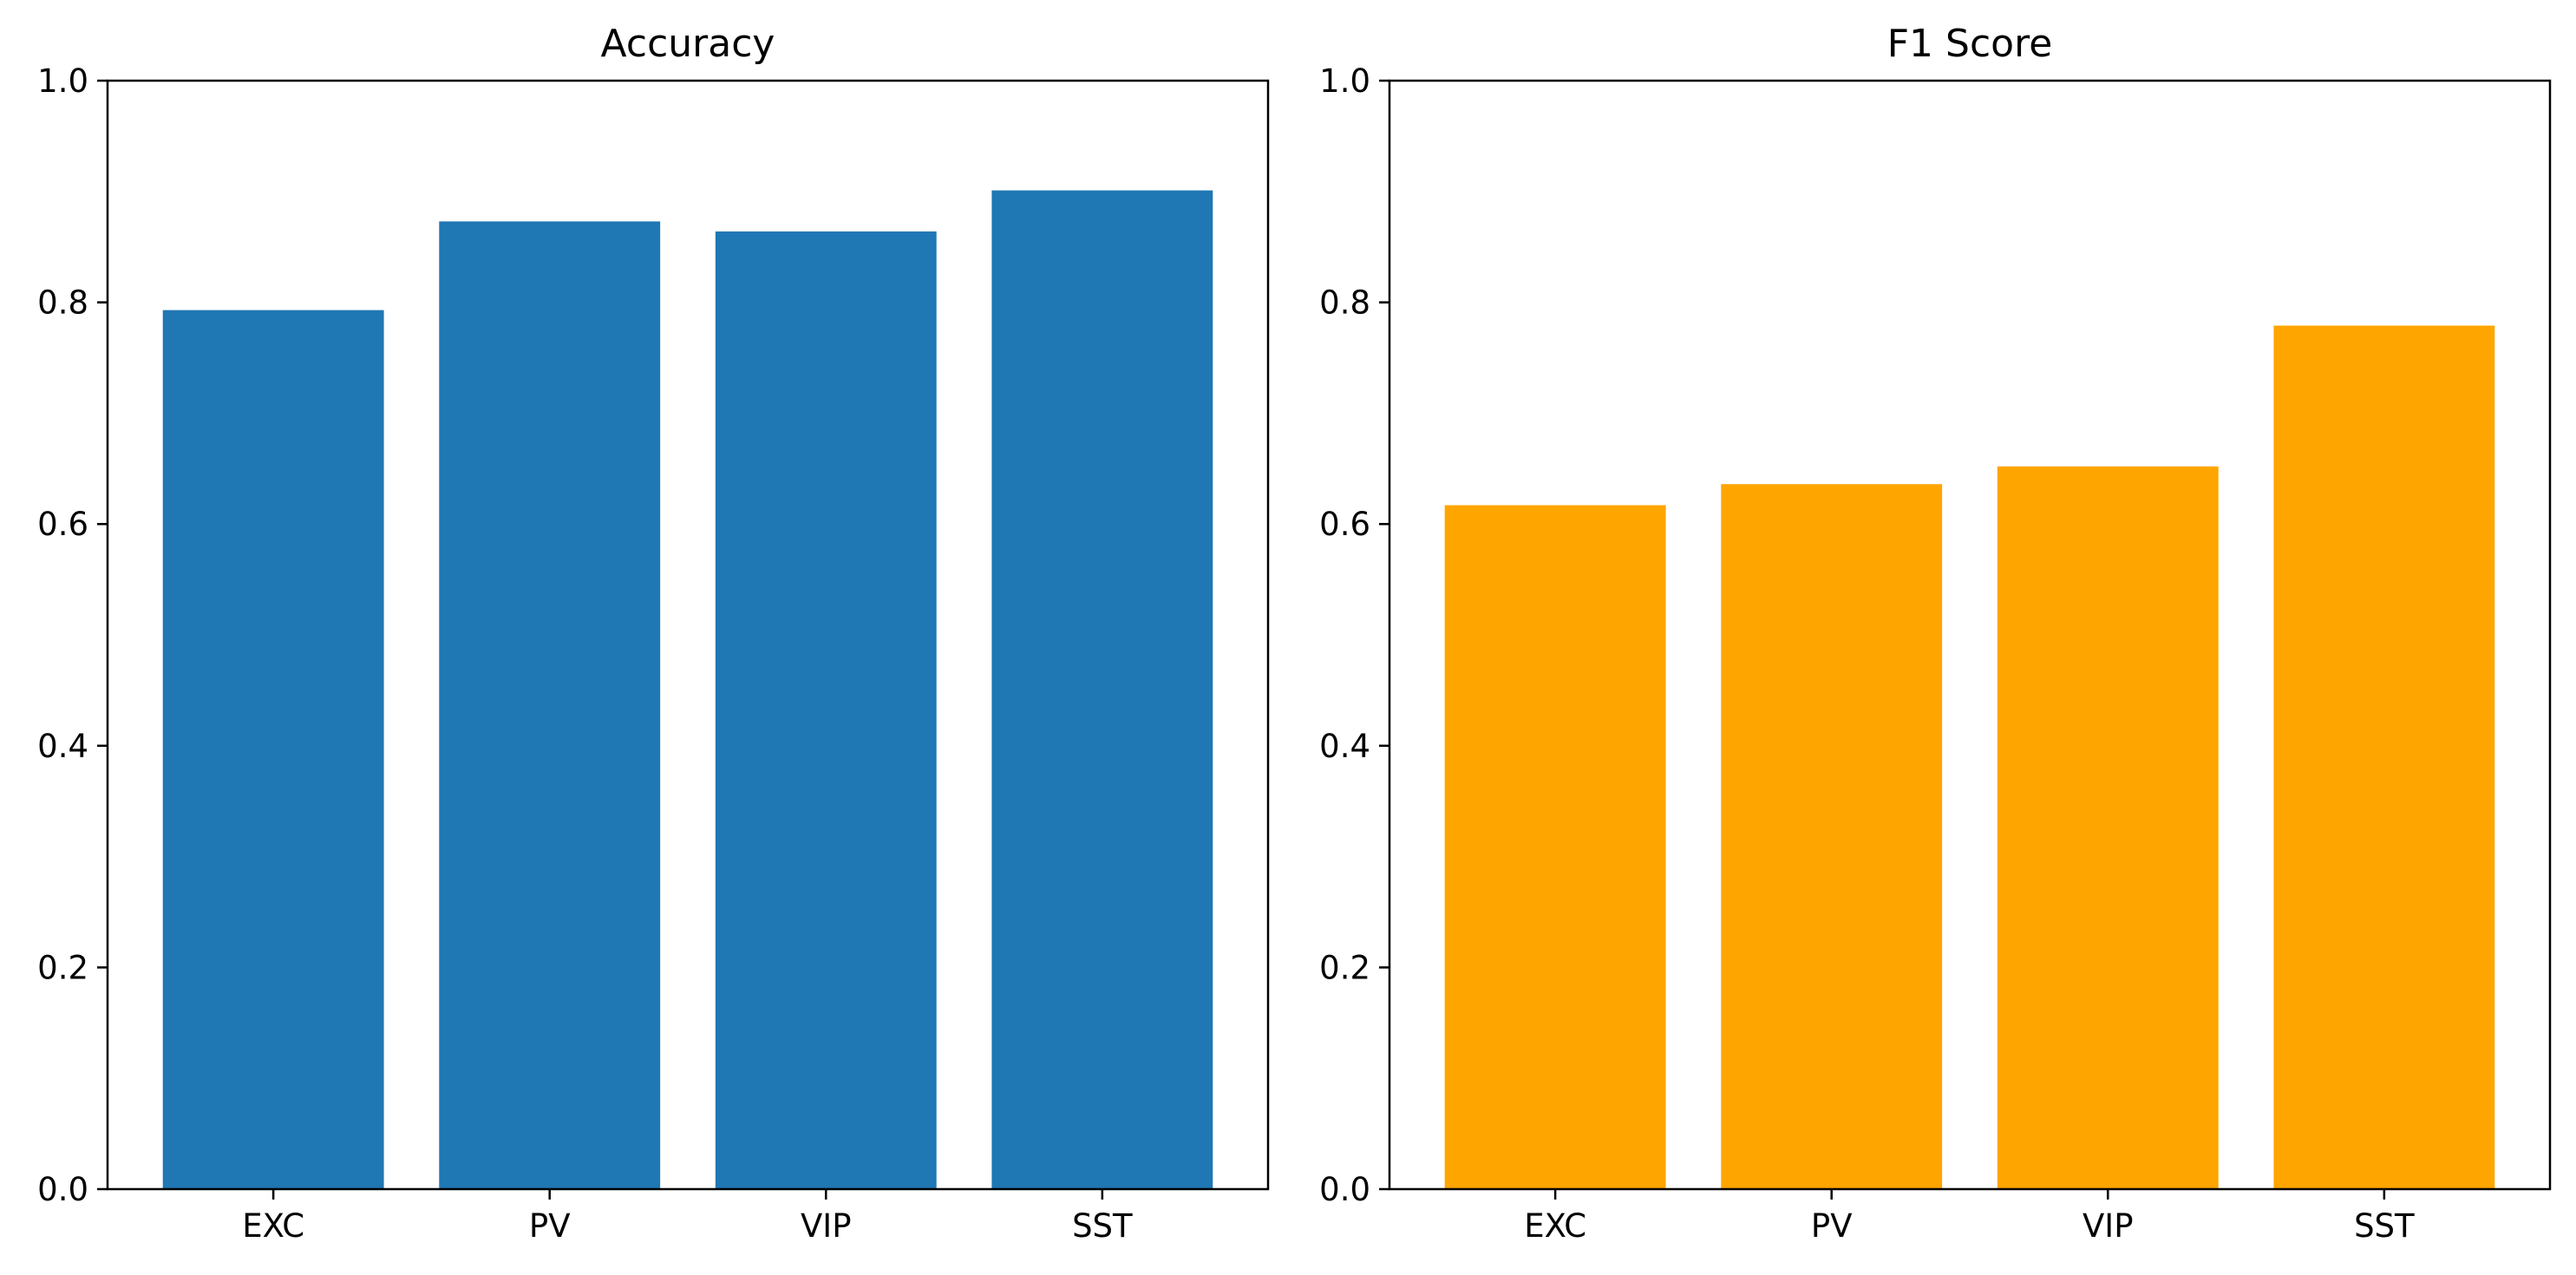 This screenshot has width=2576, height=1275. What do you see at coordinates (1102, 1226) in the screenshot?
I see `chart-1-xtick-label-sst: SST` at bounding box center [1102, 1226].